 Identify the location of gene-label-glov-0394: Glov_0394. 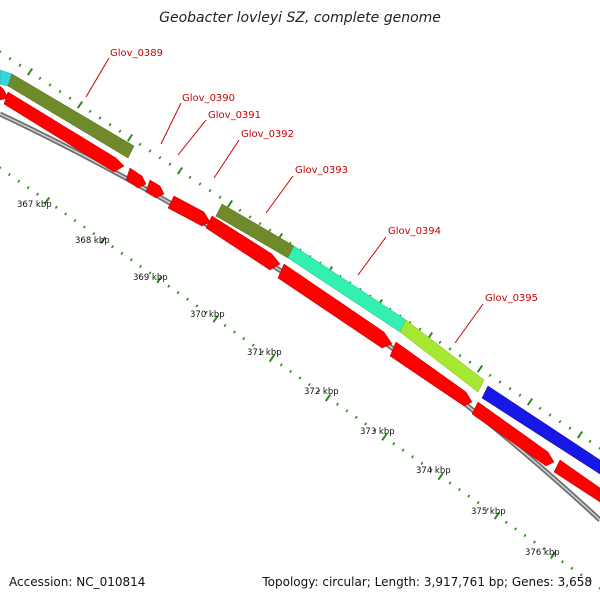
(414, 231).